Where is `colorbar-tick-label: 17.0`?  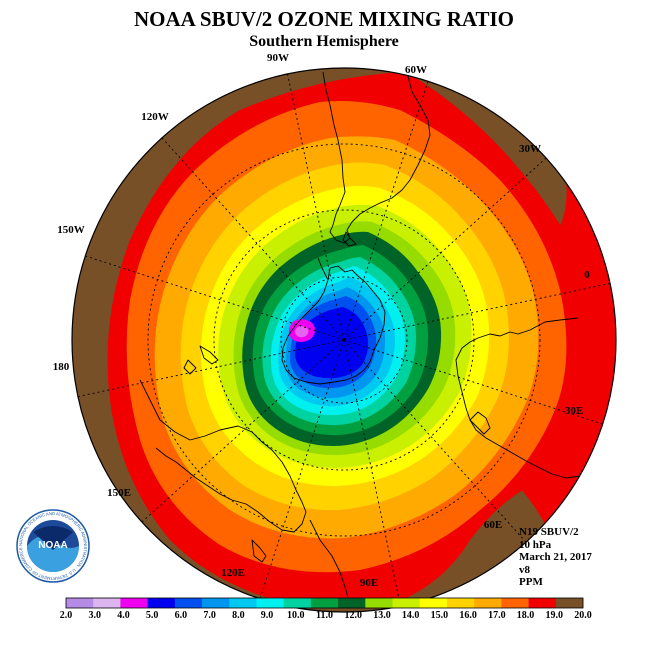
colorbar-tick-label: 17.0 is located at coordinates (497, 615).